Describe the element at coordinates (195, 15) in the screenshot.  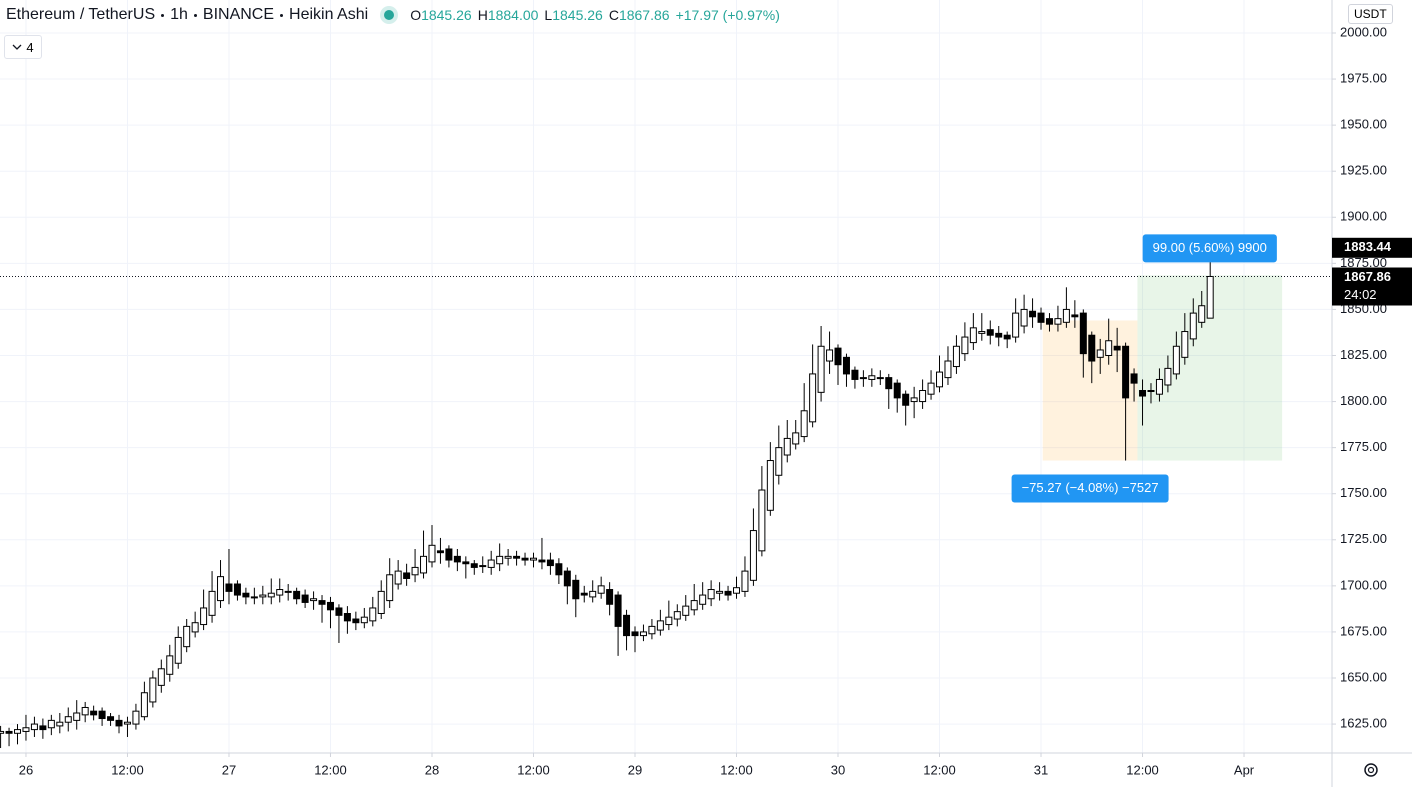
I see `separator` at that location.